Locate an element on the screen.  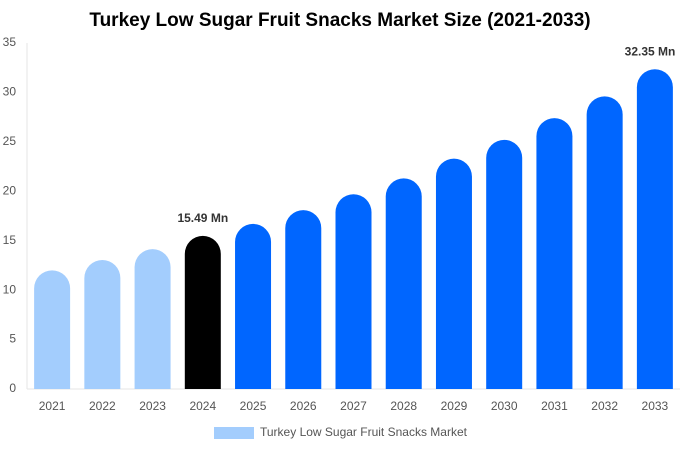
x-tick-label: 2033 is located at coordinates (655, 406).